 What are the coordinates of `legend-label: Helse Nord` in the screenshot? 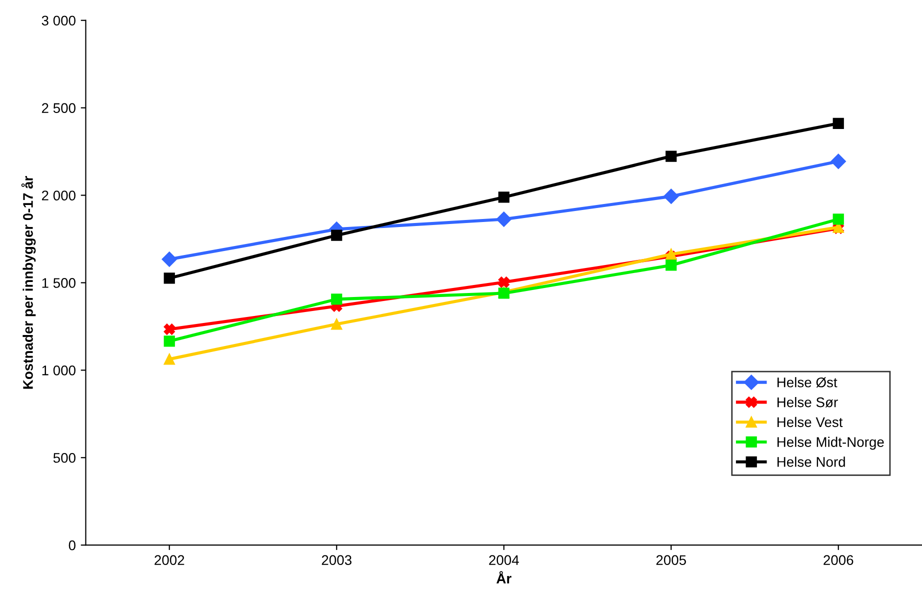 It's located at (811, 461).